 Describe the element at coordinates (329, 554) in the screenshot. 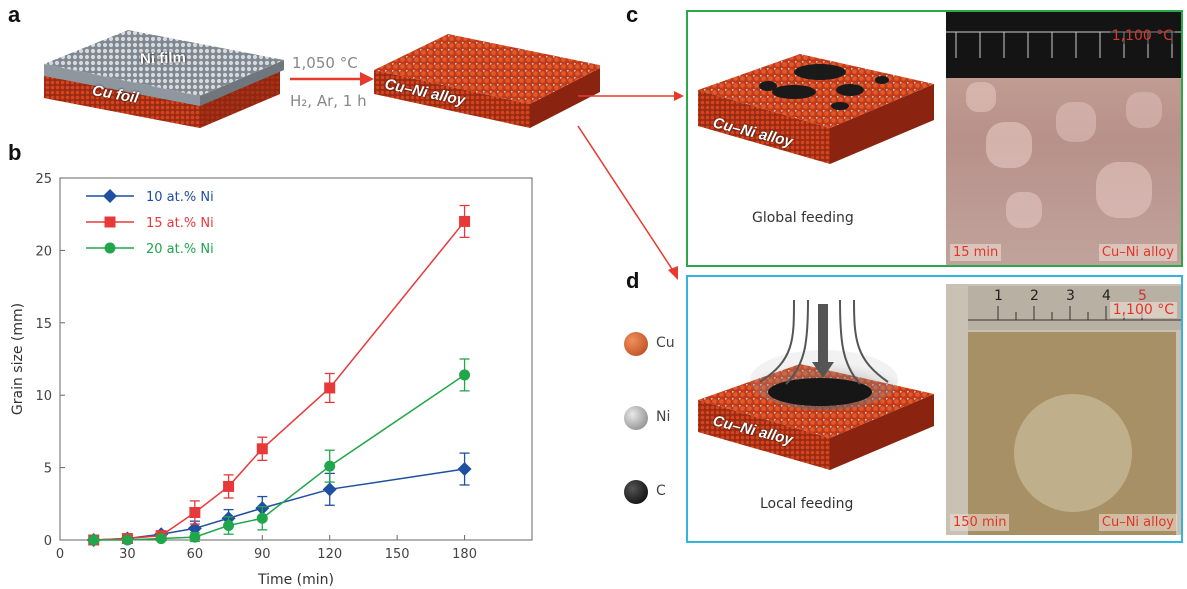

I see `x-tick-label: 120` at that location.